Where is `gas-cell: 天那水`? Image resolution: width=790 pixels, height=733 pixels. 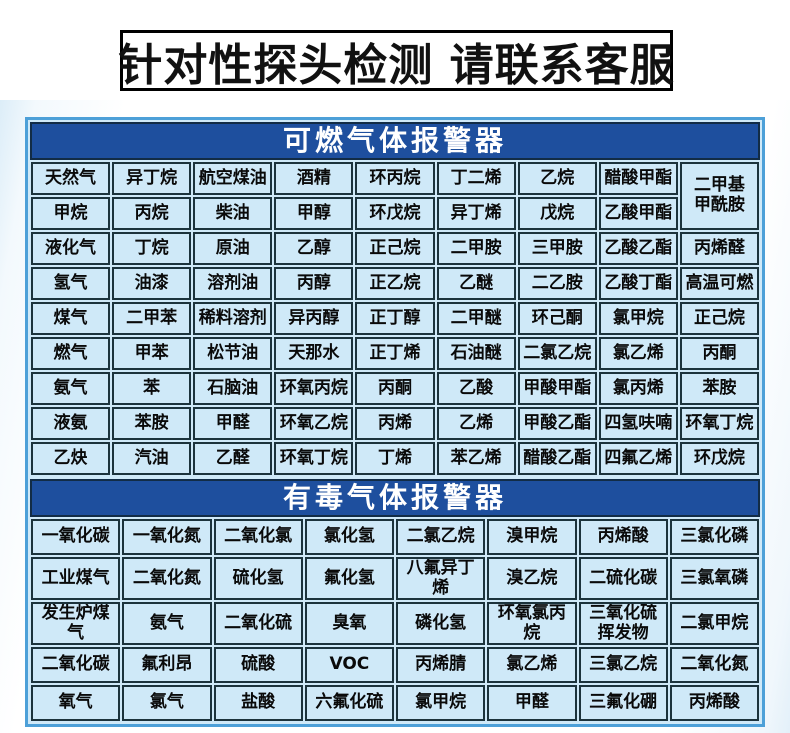 gas-cell: 天那水 is located at coordinates (314, 353).